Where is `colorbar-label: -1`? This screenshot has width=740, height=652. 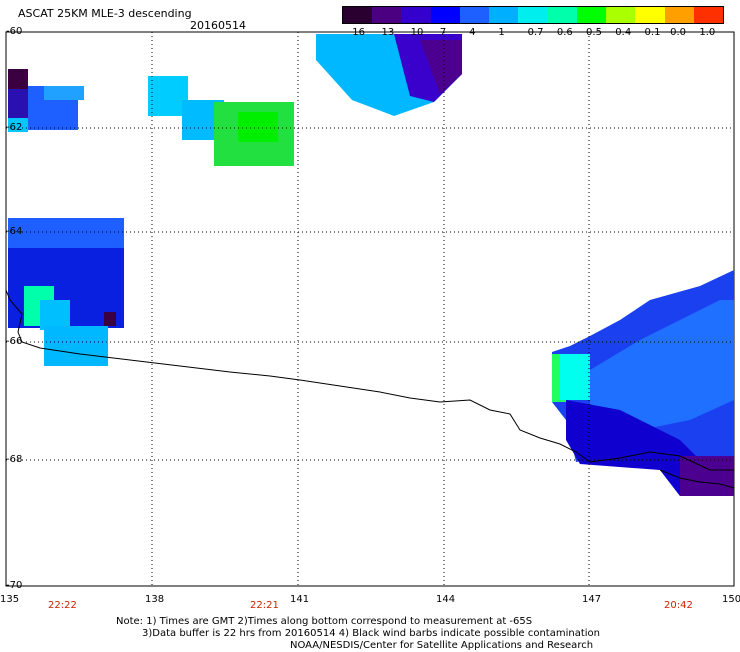
colorbar-label: -1 is located at coordinates (499, 32).